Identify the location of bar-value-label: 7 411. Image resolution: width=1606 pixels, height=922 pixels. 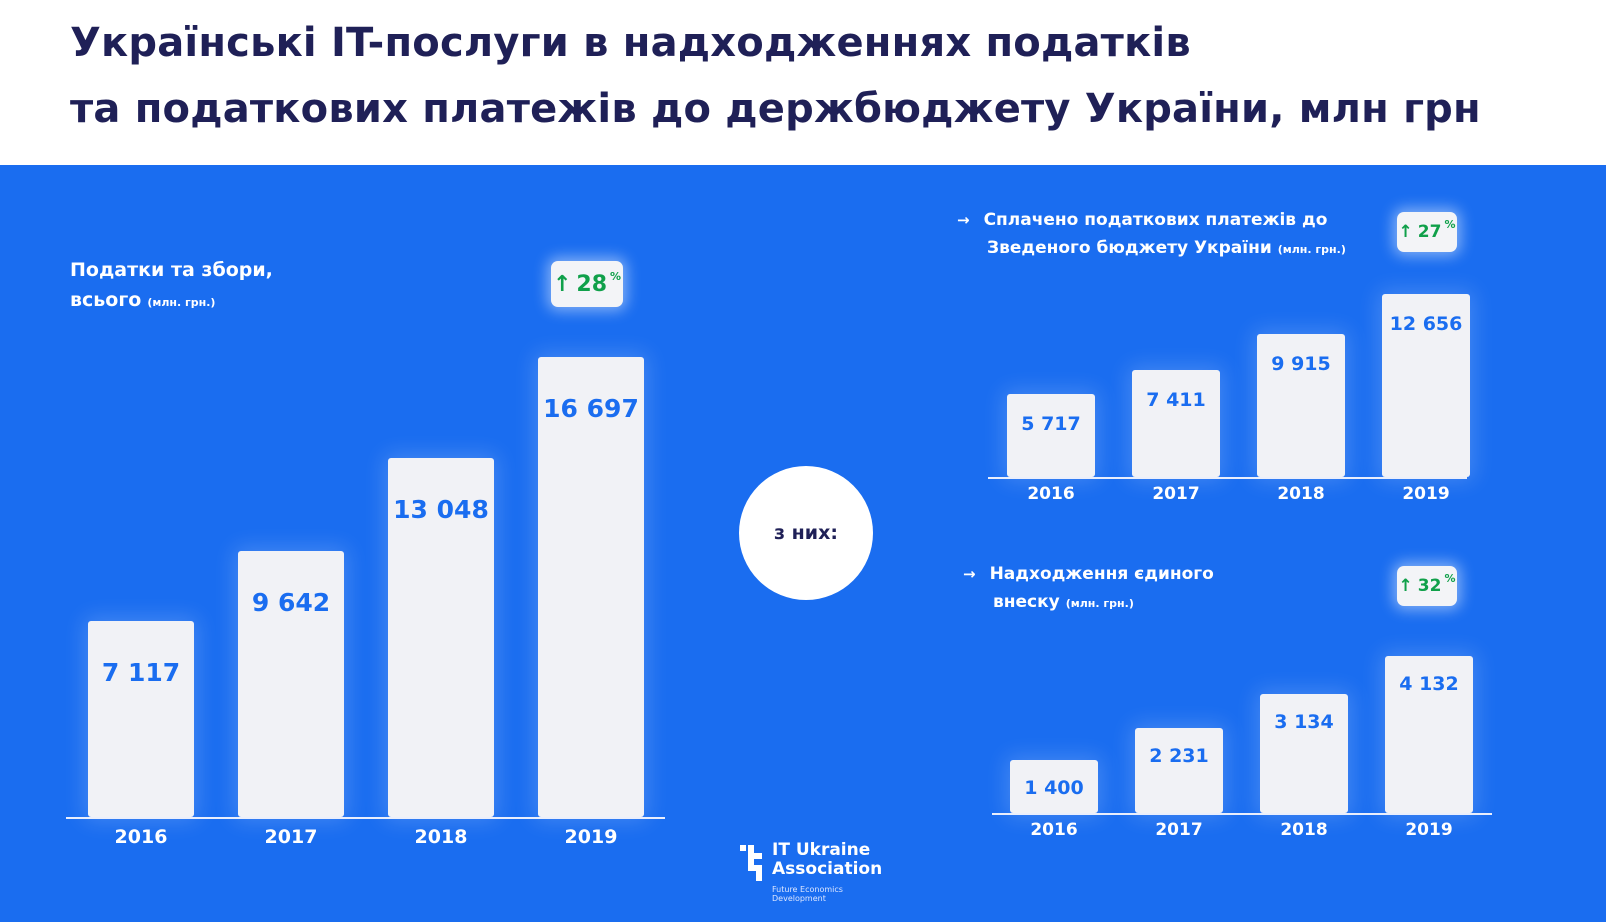
(1176, 400).